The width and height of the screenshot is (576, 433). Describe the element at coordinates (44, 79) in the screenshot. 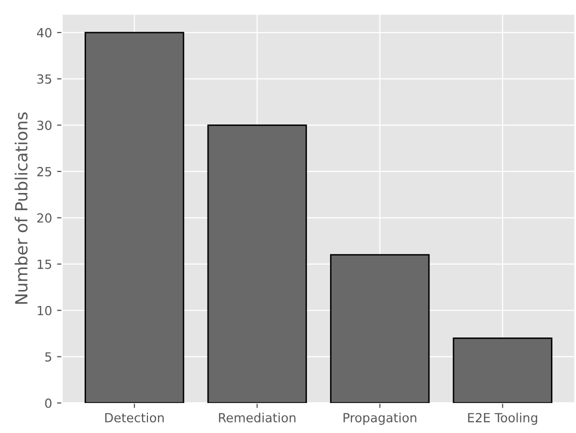

I see `y-tick-label: 35` at that location.